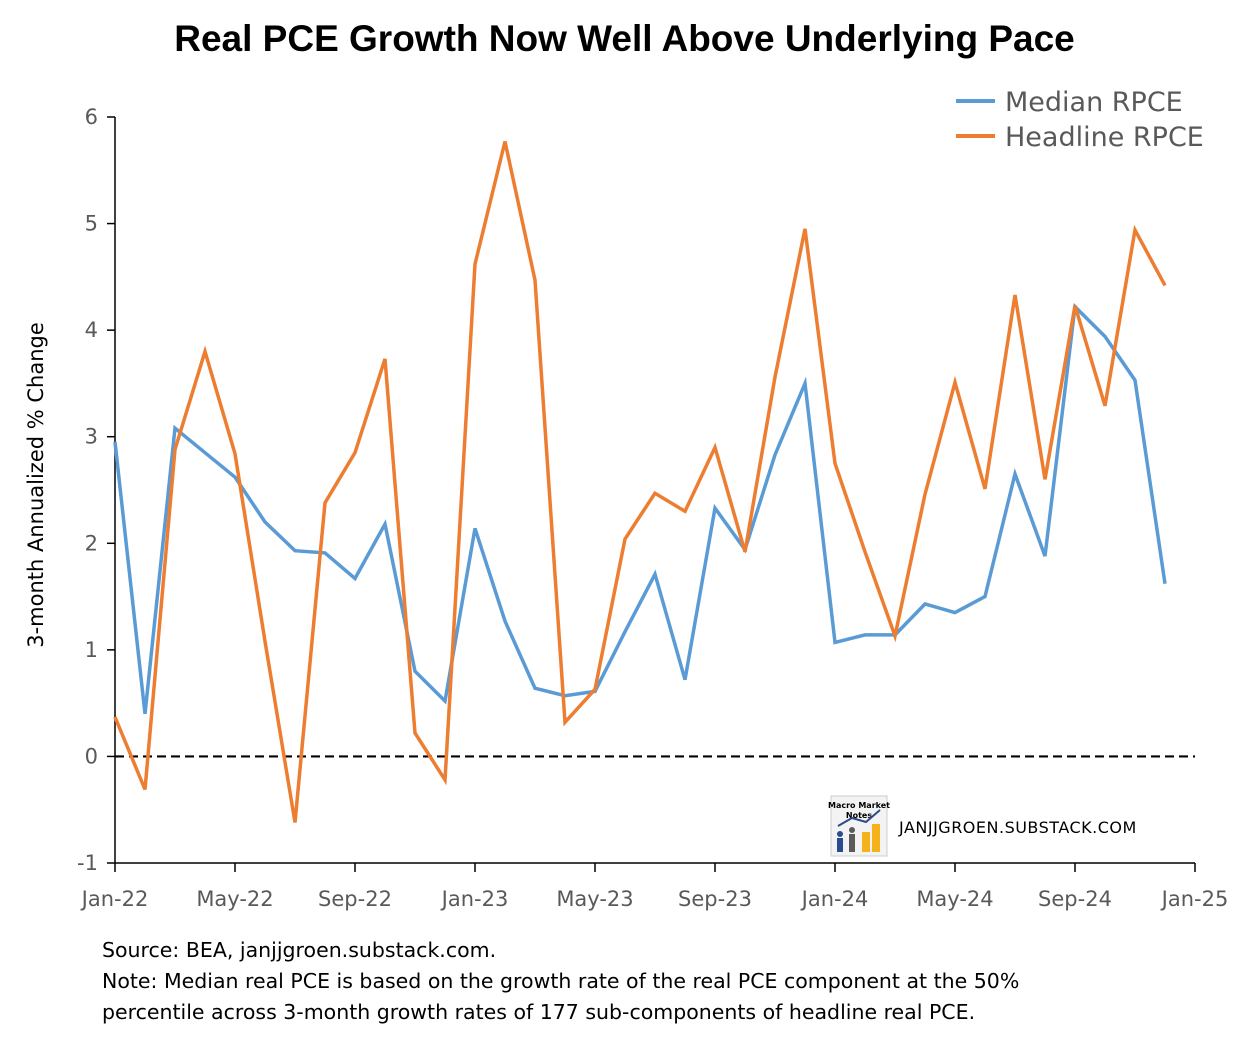 The image size is (1249, 1046). I want to click on x-tick-label: May-24, so click(954, 899).